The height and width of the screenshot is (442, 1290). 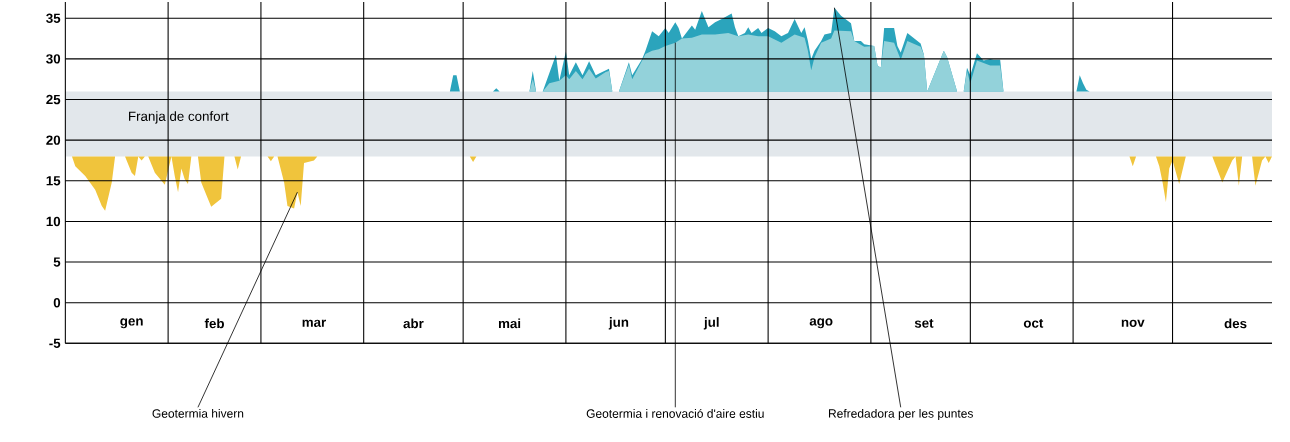 What do you see at coordinates (53, 181) in the screenshot?
I see `y-tick-label: 15` at bounding box center [53, 181].